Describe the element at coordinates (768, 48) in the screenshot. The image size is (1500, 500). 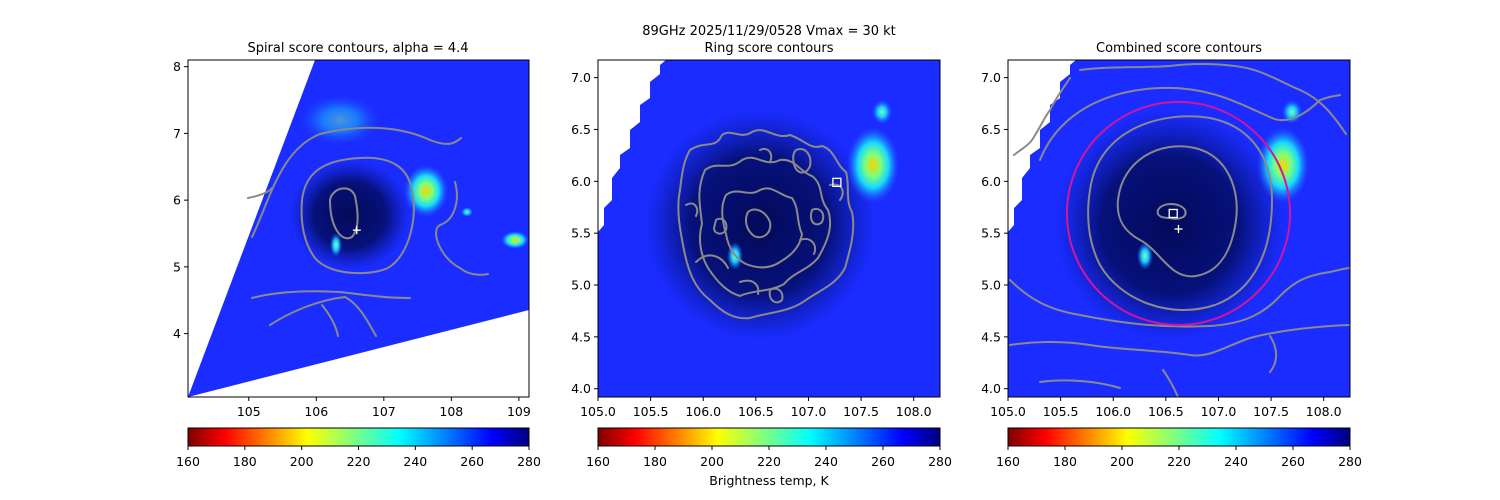
I see `panel-ring-title: Ring score contours` at that location.